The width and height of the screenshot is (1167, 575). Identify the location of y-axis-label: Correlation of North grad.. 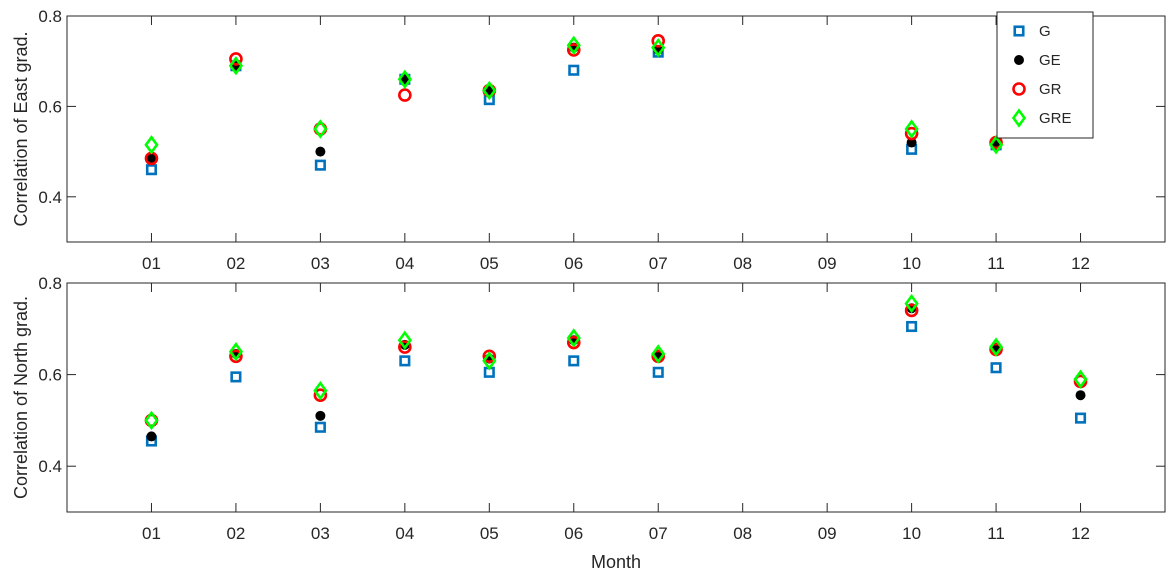
(21, 397).